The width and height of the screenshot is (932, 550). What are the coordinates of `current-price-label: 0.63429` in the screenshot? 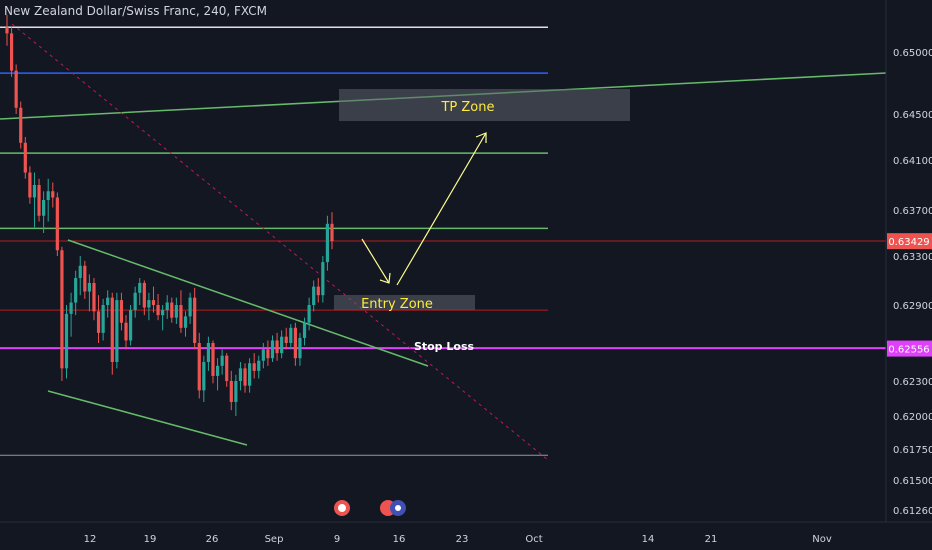 It's located at (908, 242).